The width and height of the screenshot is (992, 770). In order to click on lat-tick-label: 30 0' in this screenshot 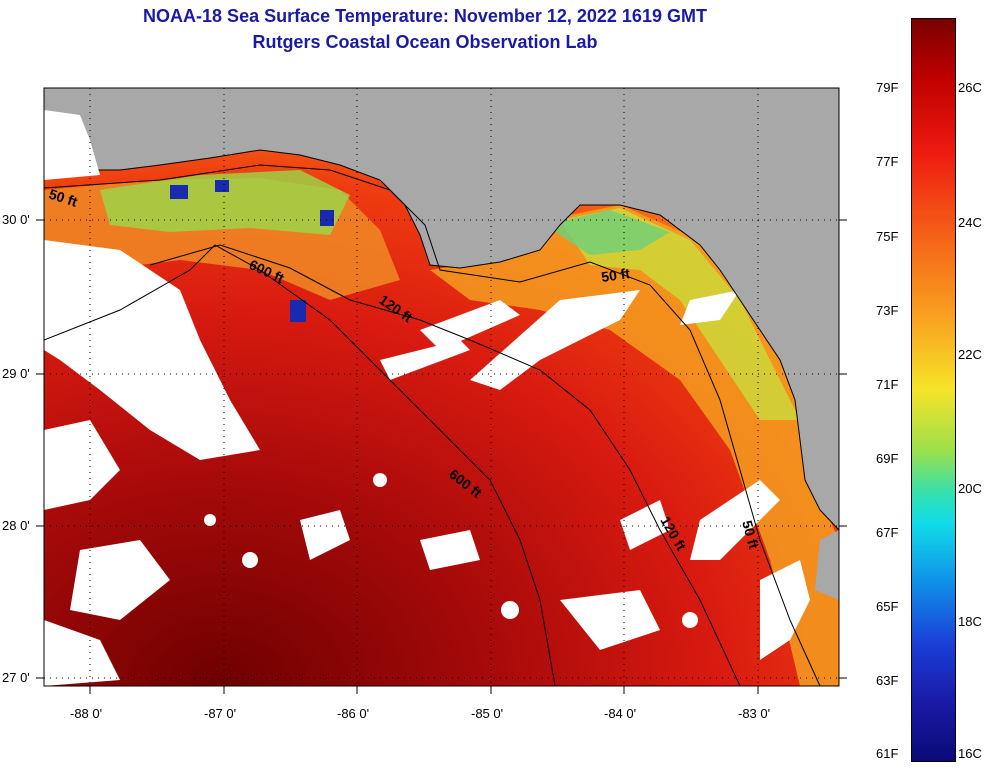, I will do `click(16, 219)`.